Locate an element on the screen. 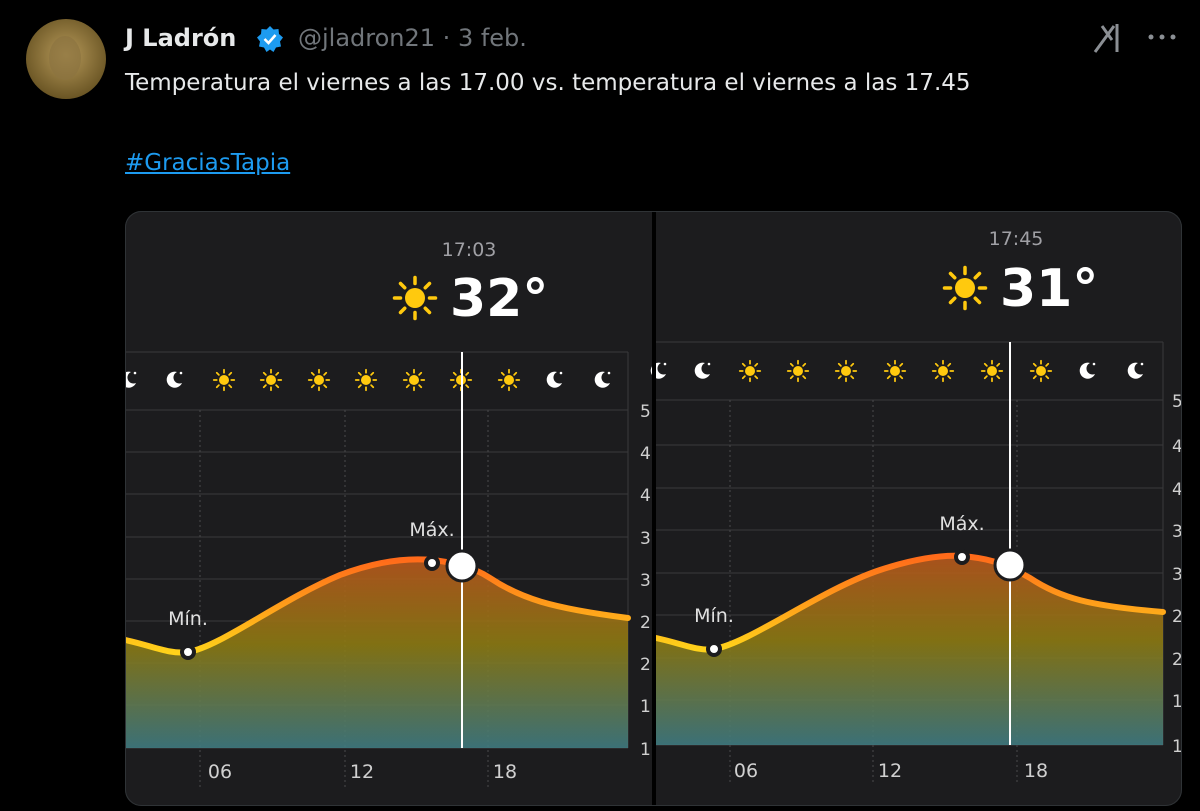 The image size is (1200, 811). time: 17:45 is located at coordinates (1016, 239).